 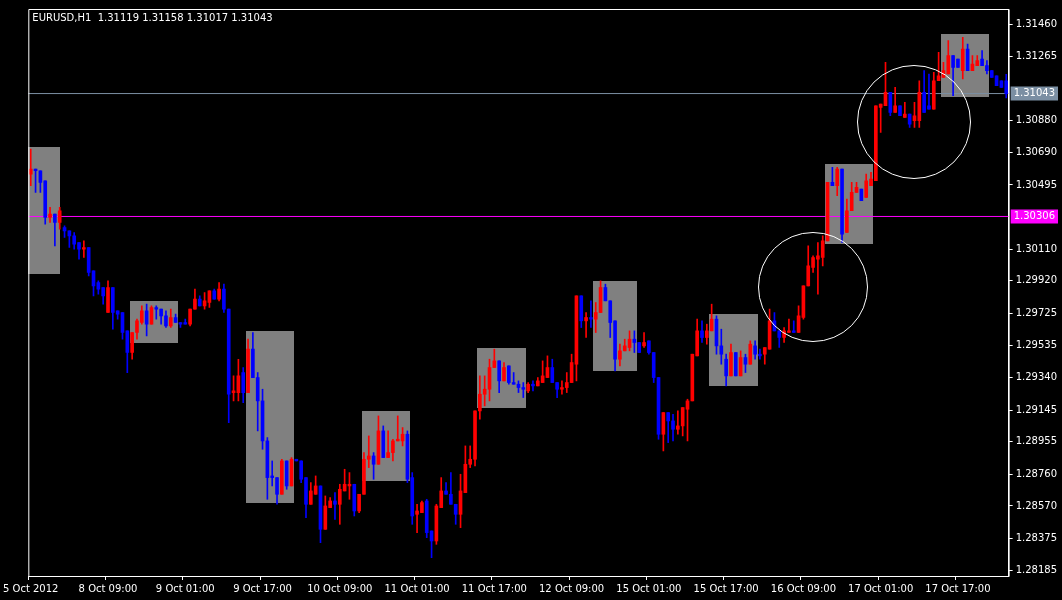 I want to click on x-tick-label: 11 Oct 01:00, so click(x=417, y=588).